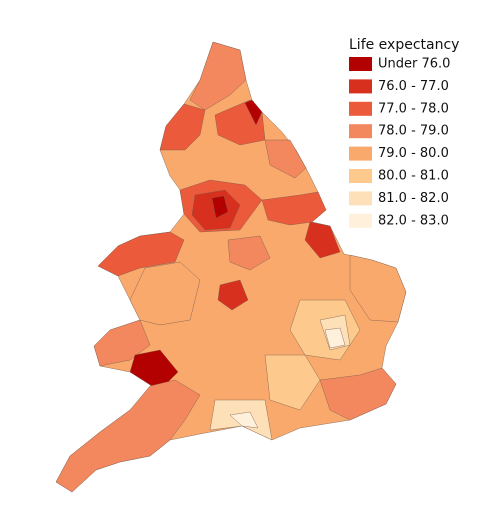 This screenshot has height=510, width=500. What do you see at coordinates (413, 220) in the screenshot?
I see `legend-label: 82.0 - 83.0` at bounding box center [413, 220].